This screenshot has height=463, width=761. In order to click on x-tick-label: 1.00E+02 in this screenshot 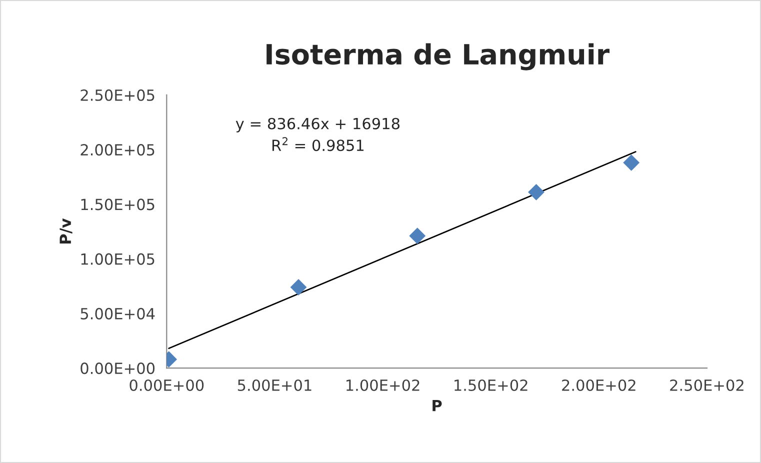, I will do `click(383, 385)`.